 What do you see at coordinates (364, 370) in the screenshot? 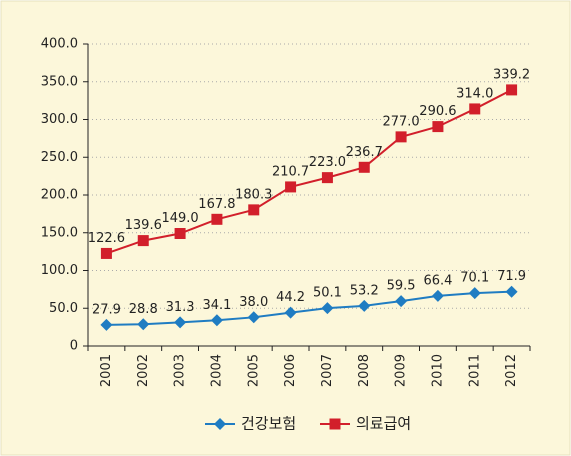
I see `x-tick-label: 2008` at bounding box center [364, 370].